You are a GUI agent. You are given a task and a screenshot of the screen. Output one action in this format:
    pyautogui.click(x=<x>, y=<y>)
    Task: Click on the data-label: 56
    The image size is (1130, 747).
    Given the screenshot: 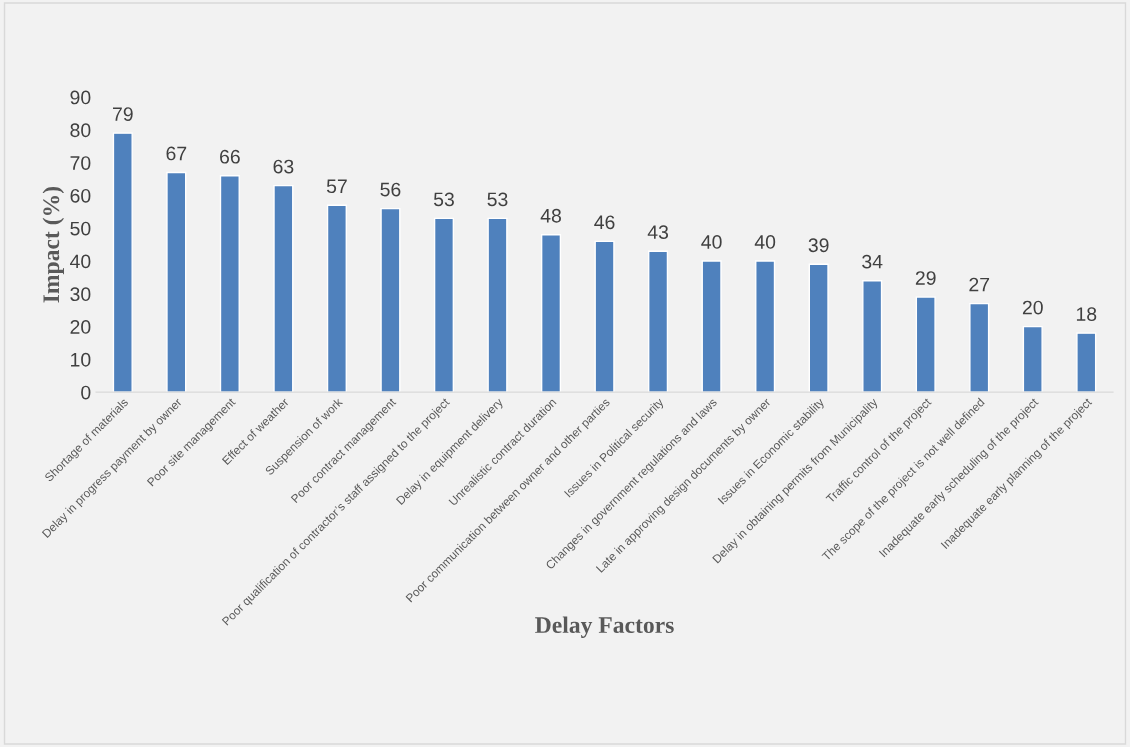 What is the action you would take?
    pyautogui.click(x=390, y=189)
    